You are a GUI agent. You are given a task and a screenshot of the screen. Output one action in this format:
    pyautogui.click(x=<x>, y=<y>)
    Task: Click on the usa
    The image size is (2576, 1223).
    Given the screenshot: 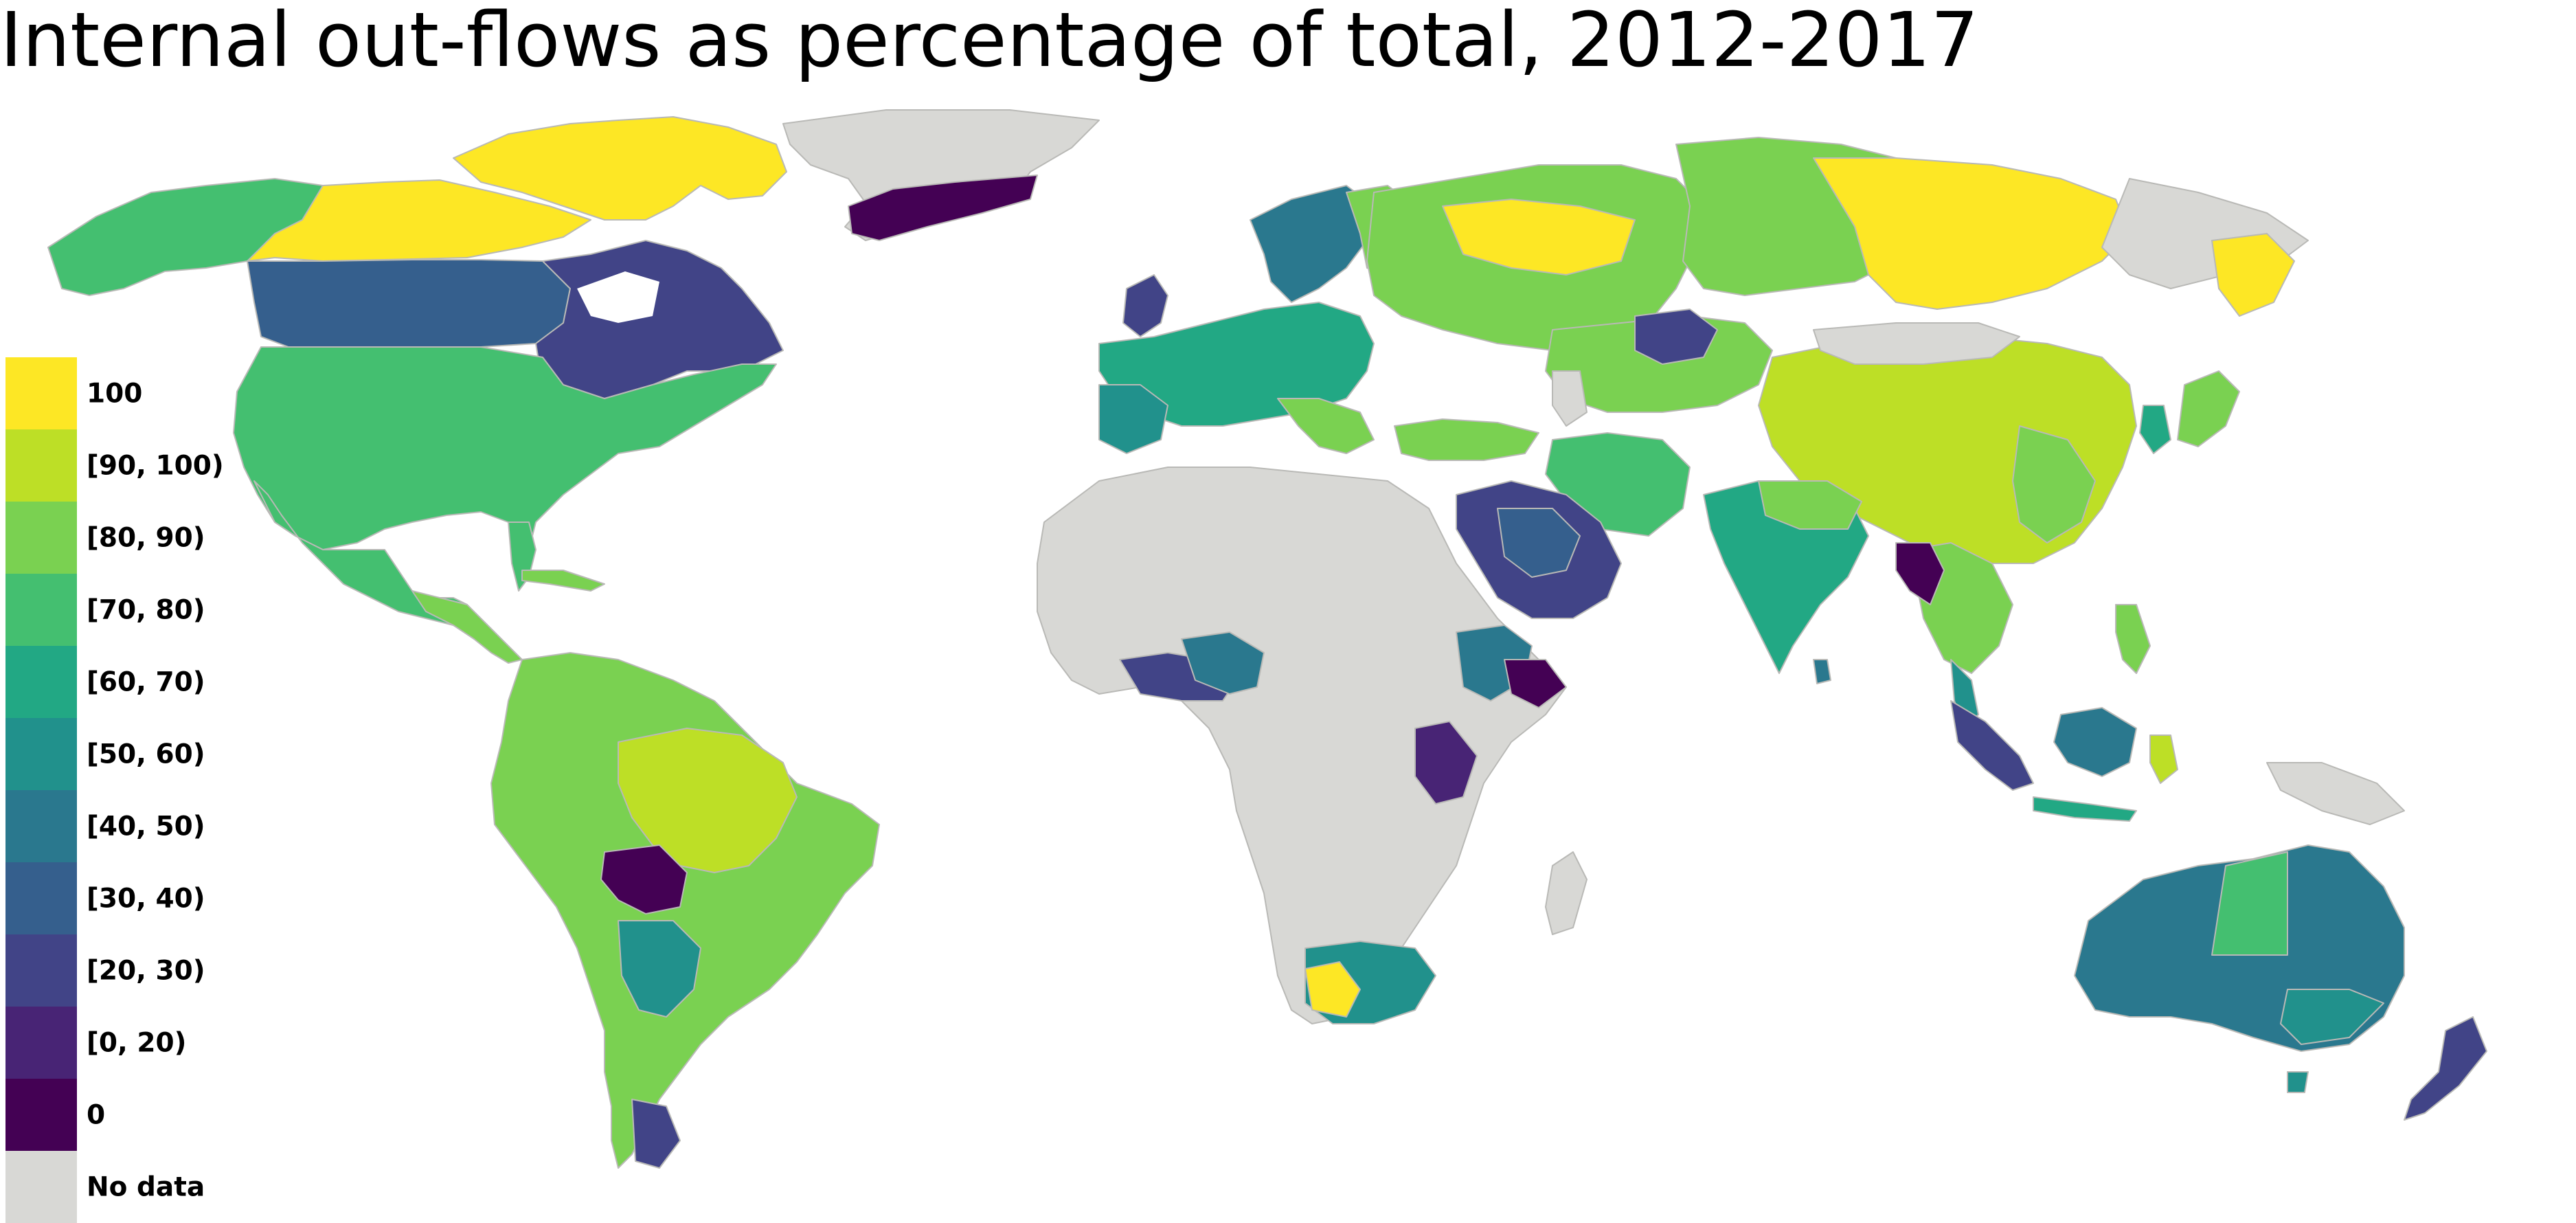 What is the action you would take?
    pyautogui.click(x=505, y=448)
    